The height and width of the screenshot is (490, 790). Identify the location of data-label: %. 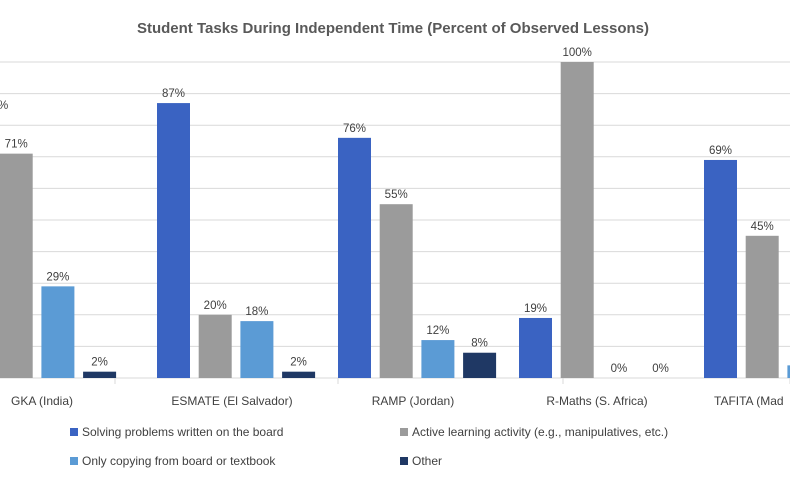
(4, 106).